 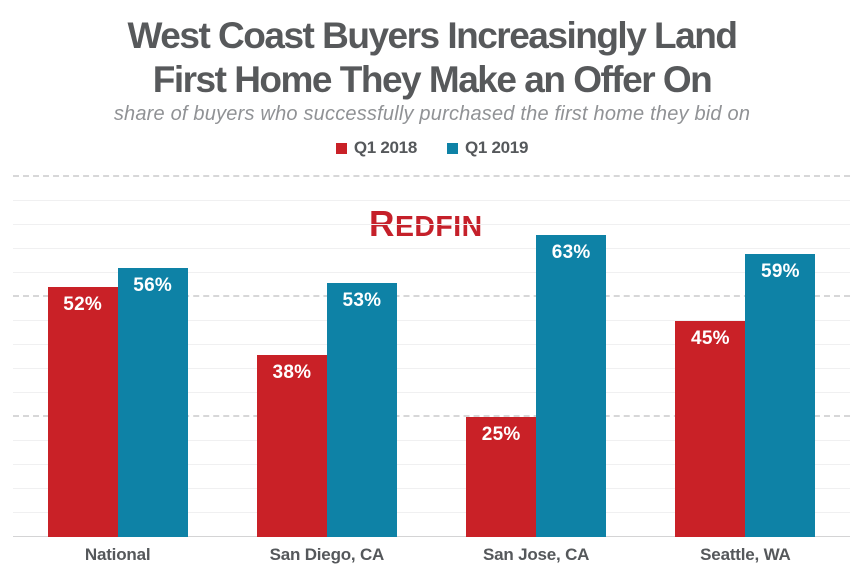 What do you see at coordinates (501, 434) in the screenshot?
I see `bar-value-label: 25%` at bounding box center [501, 434].